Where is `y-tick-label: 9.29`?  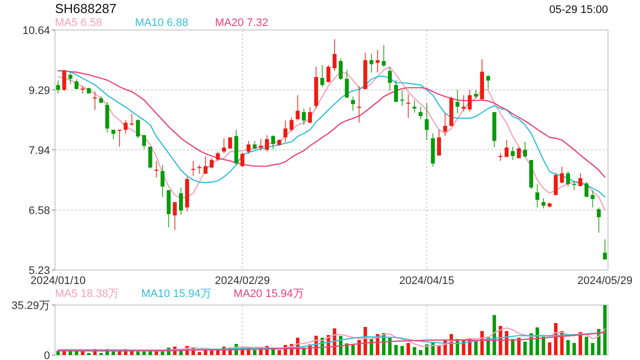 y-tick-label: 9.29 is located at coordinates (39, 90).